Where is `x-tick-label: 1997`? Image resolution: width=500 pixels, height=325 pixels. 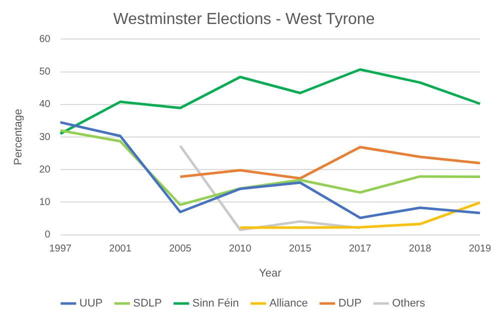 x-tick-label: 1997 is located at coordinates (60, 249).